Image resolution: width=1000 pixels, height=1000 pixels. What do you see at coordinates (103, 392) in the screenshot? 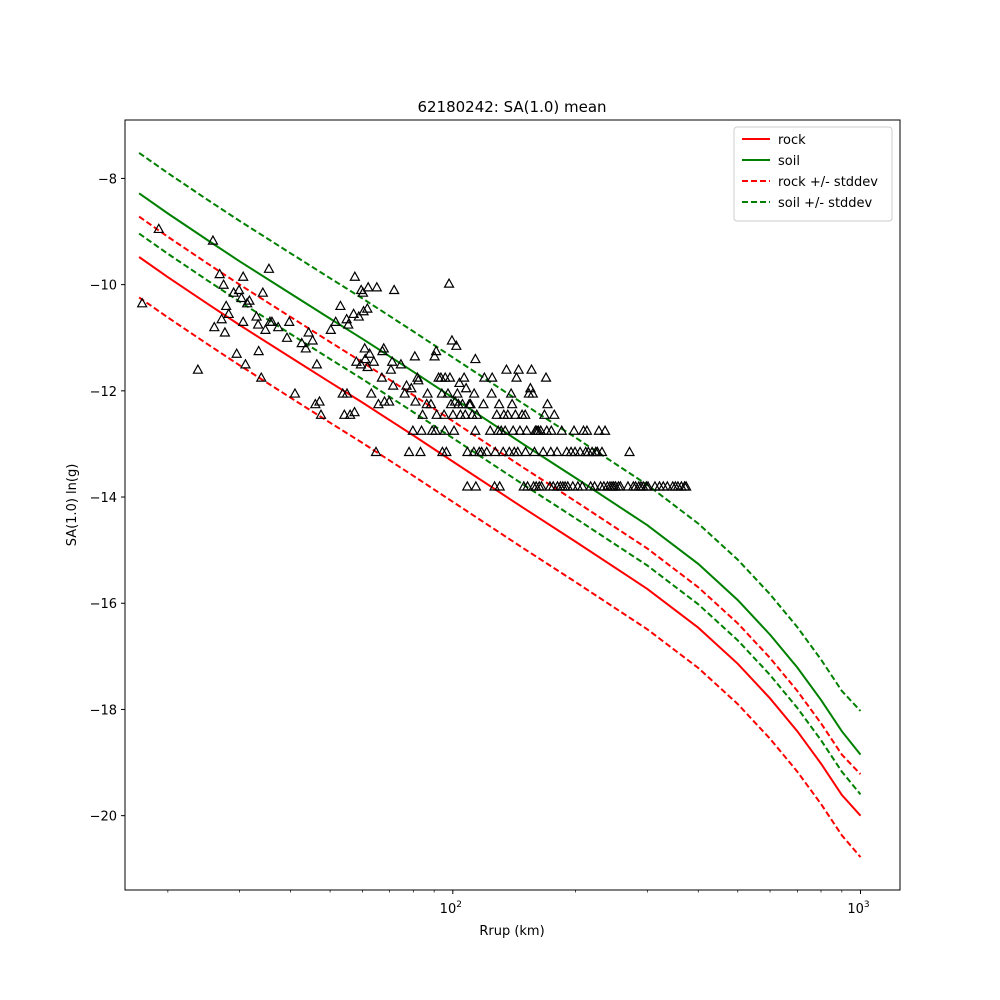
I see `y-tick-label: −12` at bounding box center [103, 392].